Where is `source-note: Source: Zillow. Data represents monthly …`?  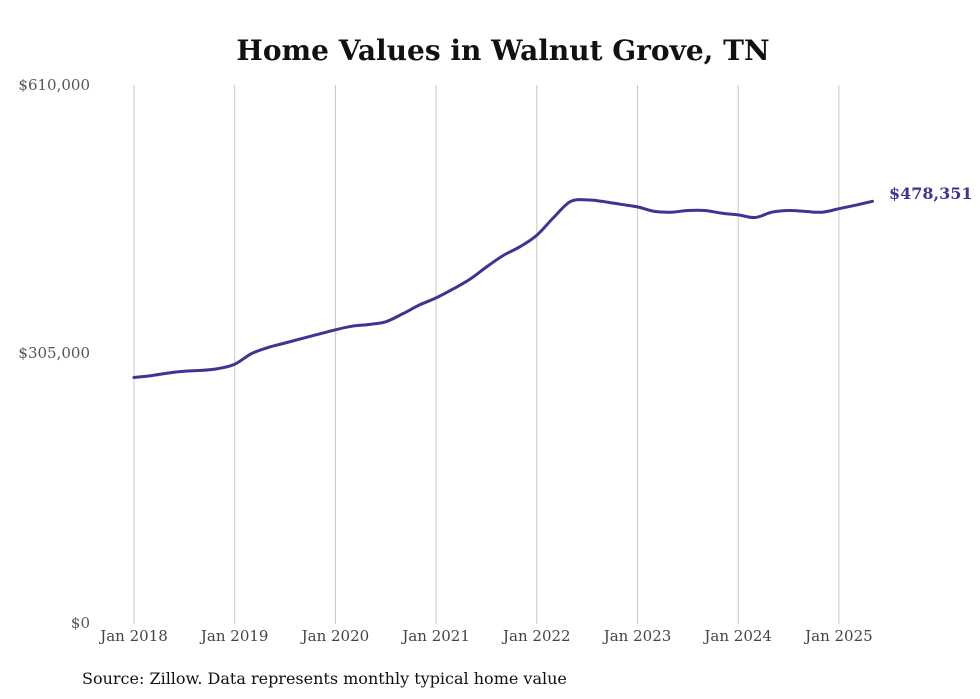
source-note: Source: Zillow. Data represents monthly … is located at coordinates (324, 678).